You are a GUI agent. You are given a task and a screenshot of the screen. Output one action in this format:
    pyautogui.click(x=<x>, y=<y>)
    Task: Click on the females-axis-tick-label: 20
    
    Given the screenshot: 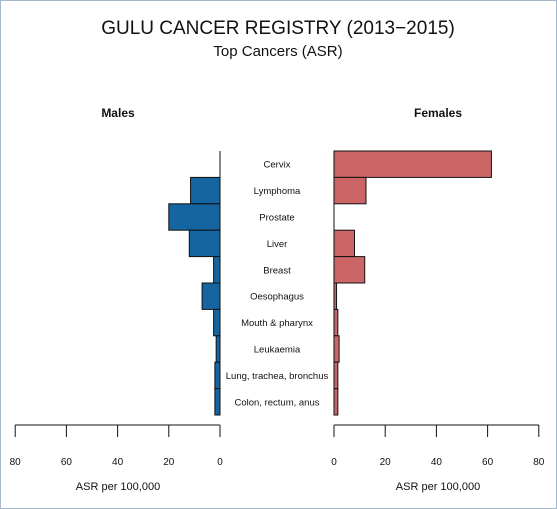 What is the action you would take?
    pyautogui.click(x=386, y=462)
    